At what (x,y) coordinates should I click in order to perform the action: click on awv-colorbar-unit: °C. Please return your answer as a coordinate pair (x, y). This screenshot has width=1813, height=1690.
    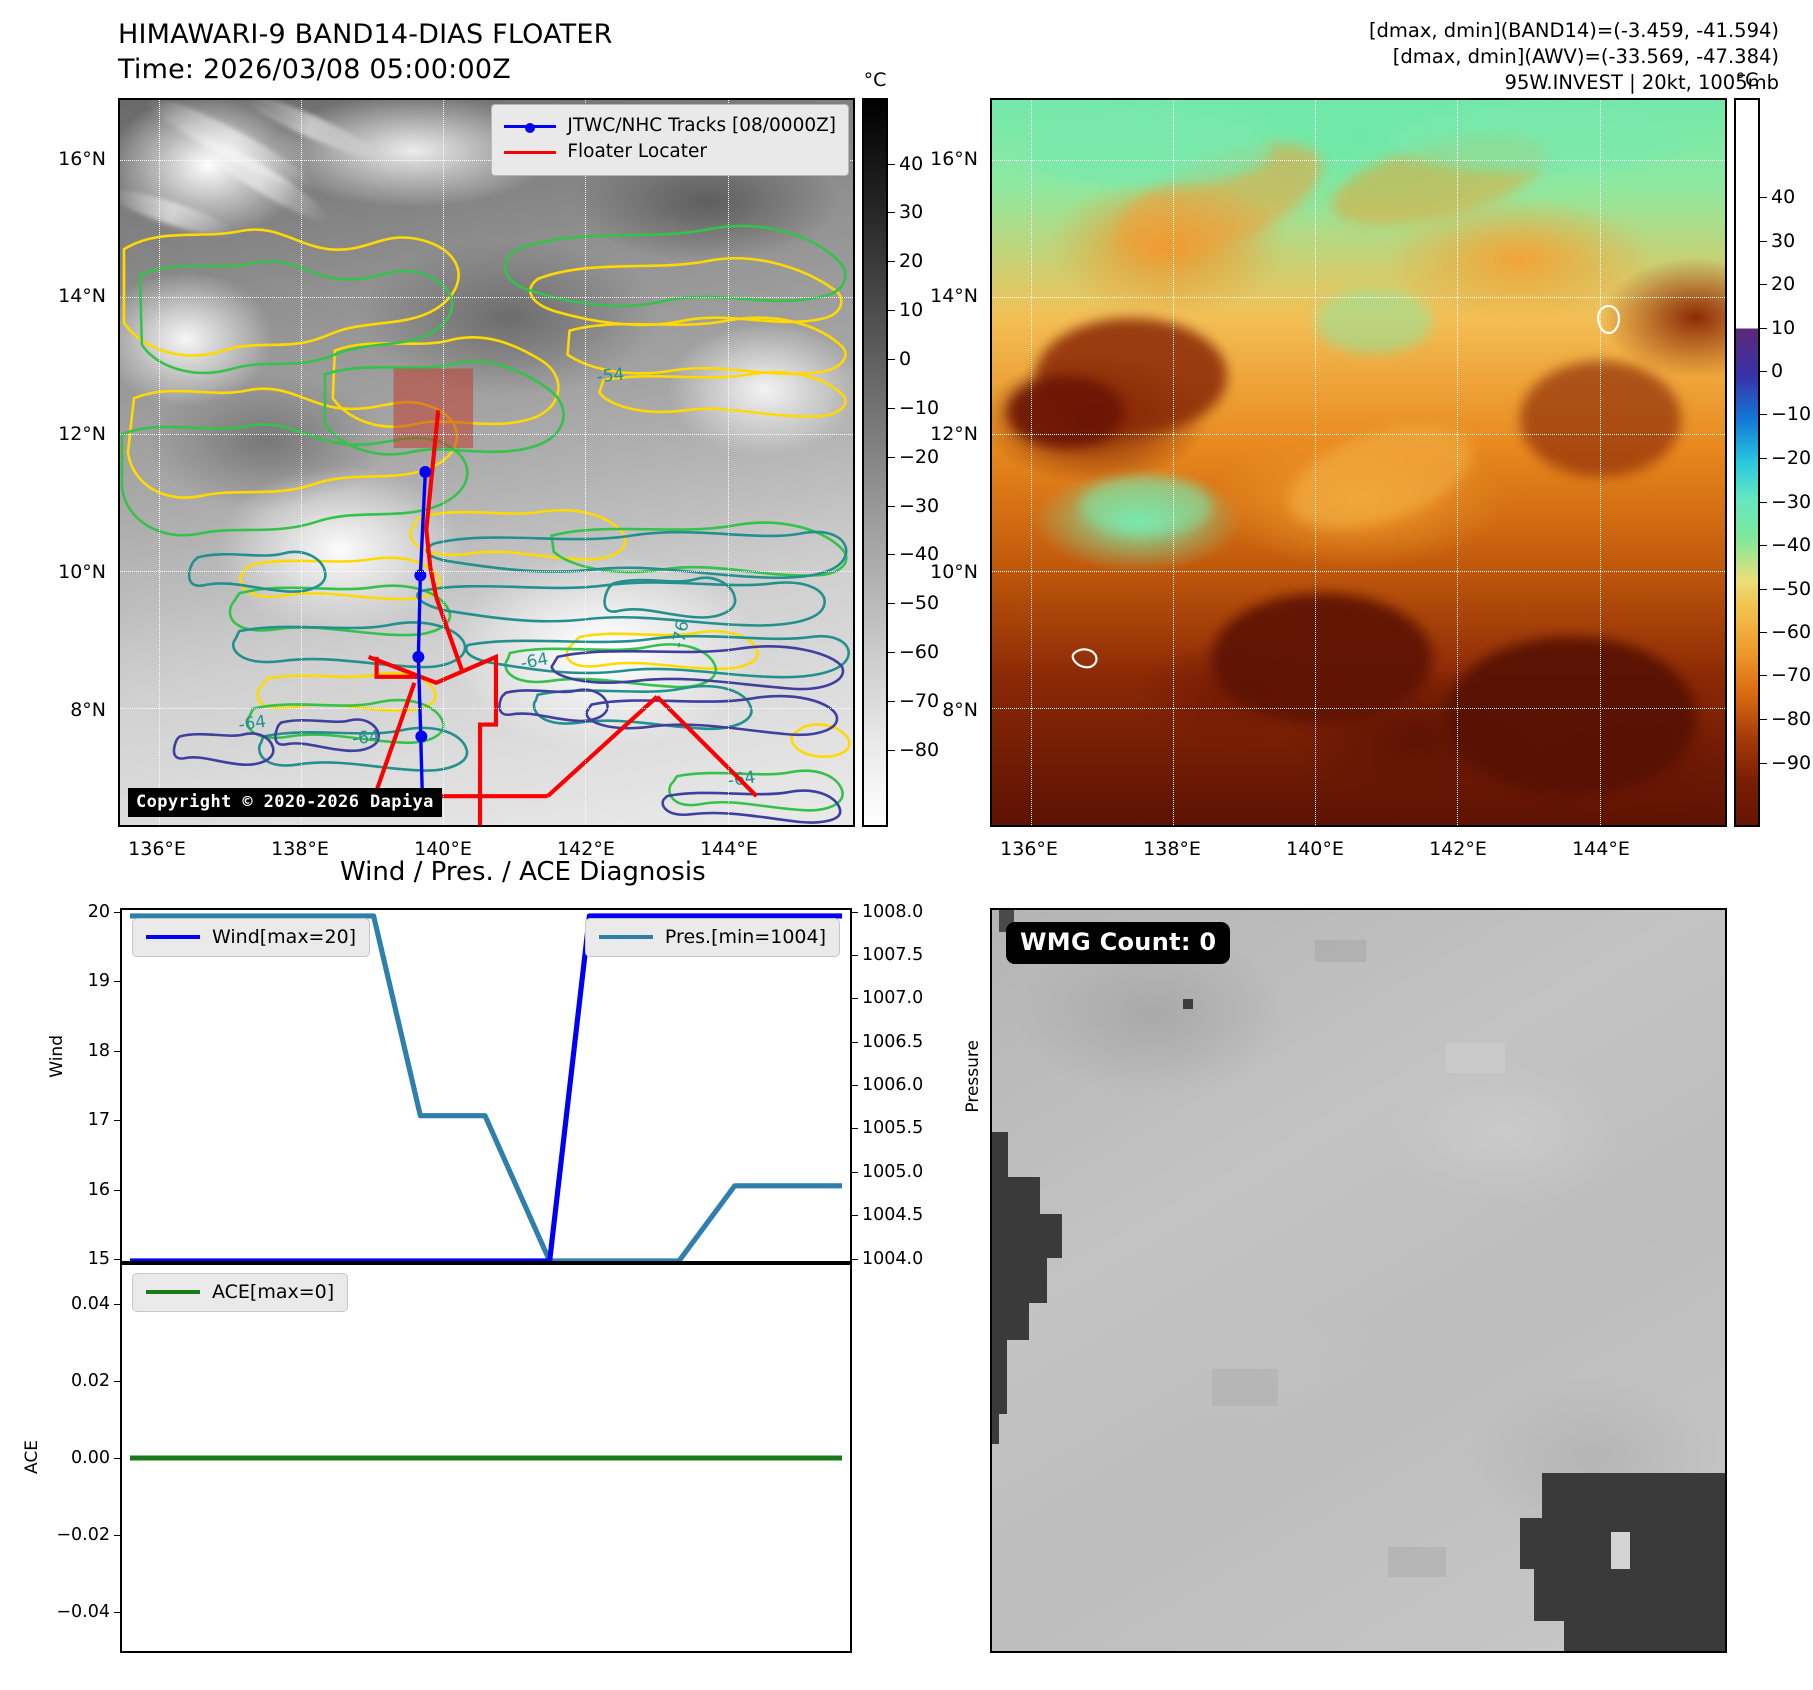
    Looking at the image, I should click on (1747, 80).